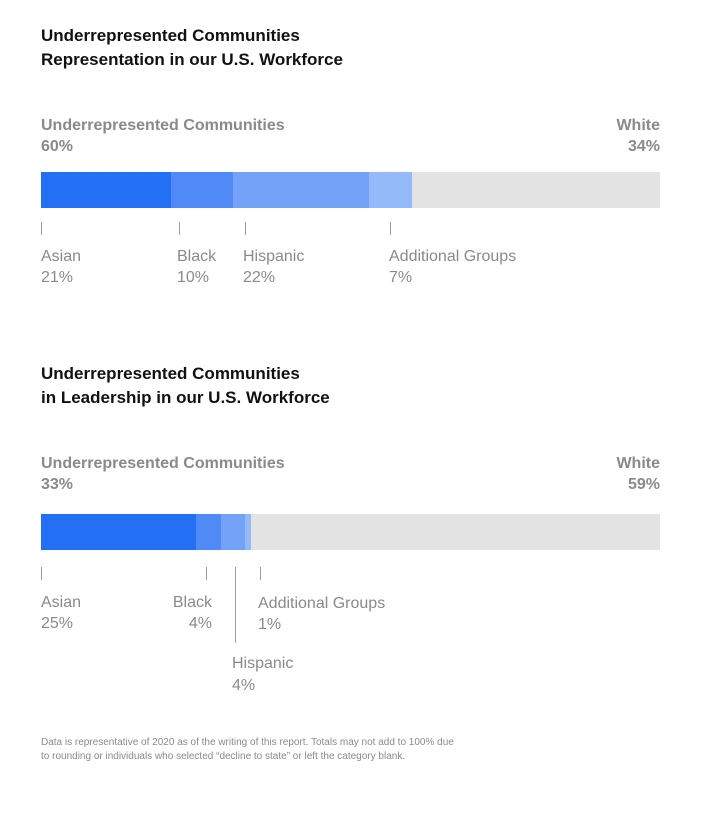 The height and width of the screenshot is (821, 701). I want to click on chart2-value-hispanic: 4%, so click(244, 685).